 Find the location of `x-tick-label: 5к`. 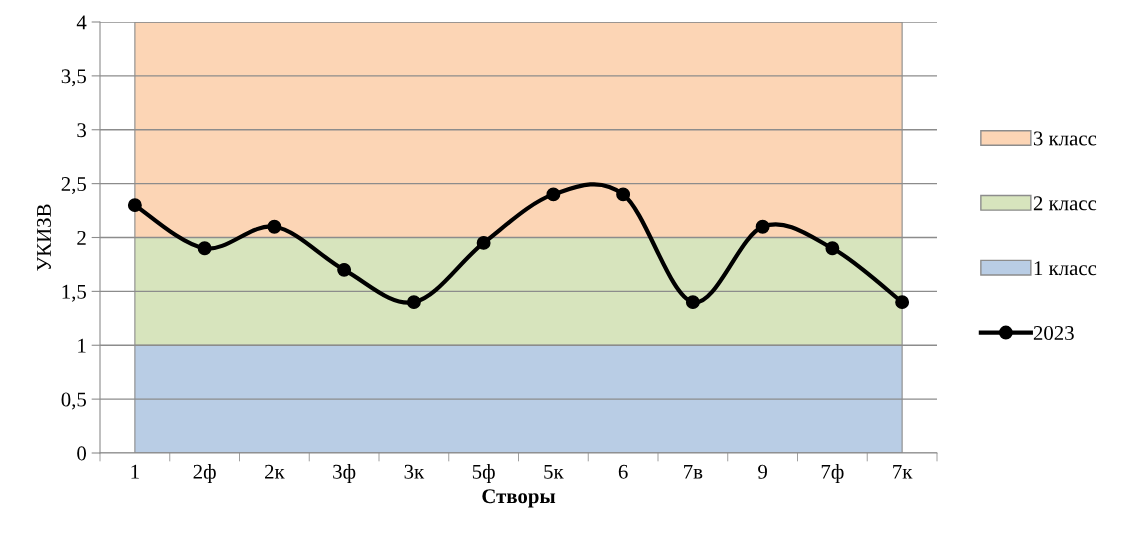

x-tick-label: 5к is located at coordinates (554, 471).